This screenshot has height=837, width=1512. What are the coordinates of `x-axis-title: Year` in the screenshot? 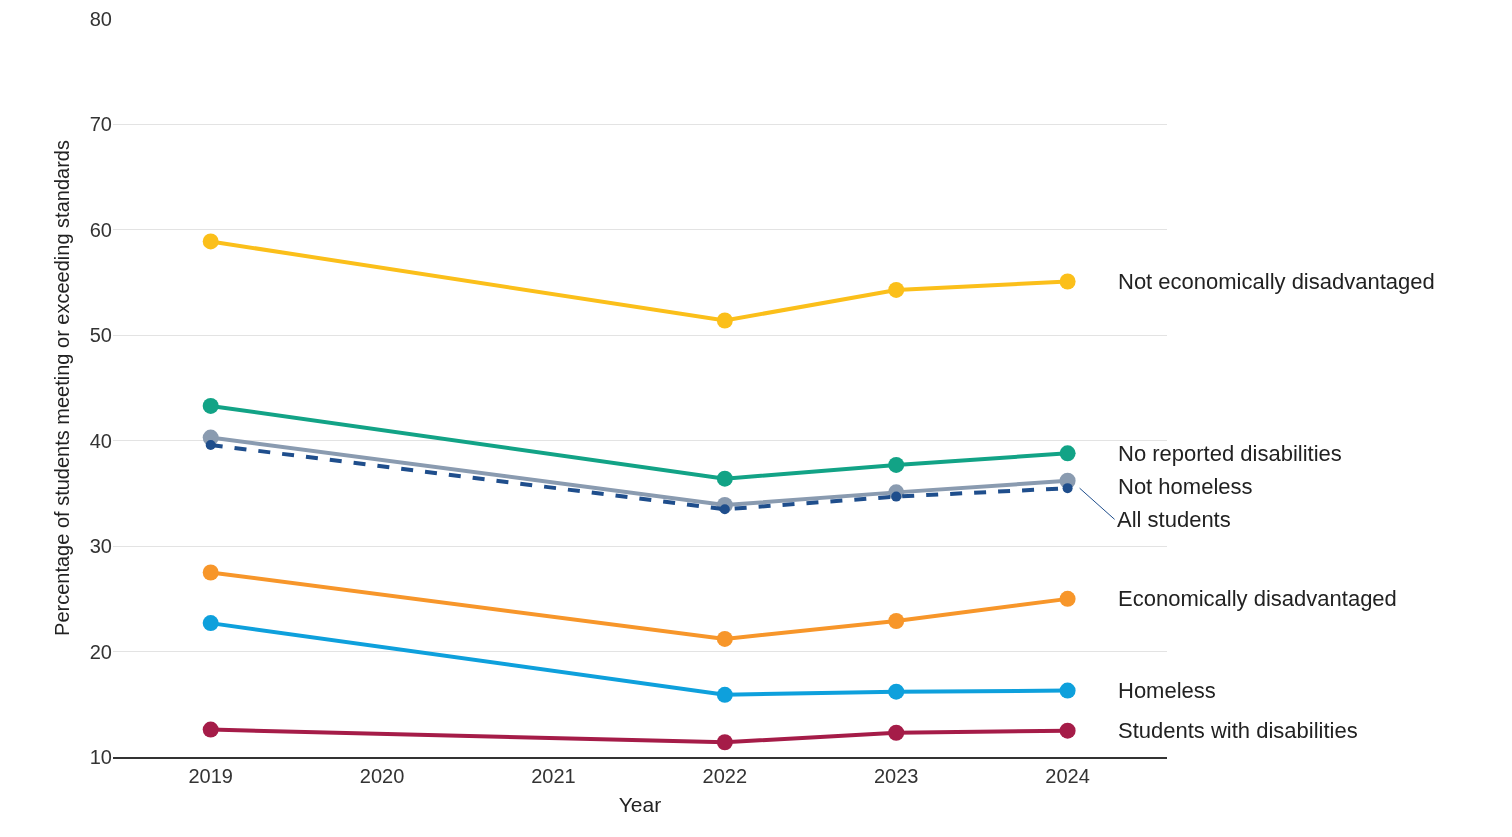 It's located at (640, 805).